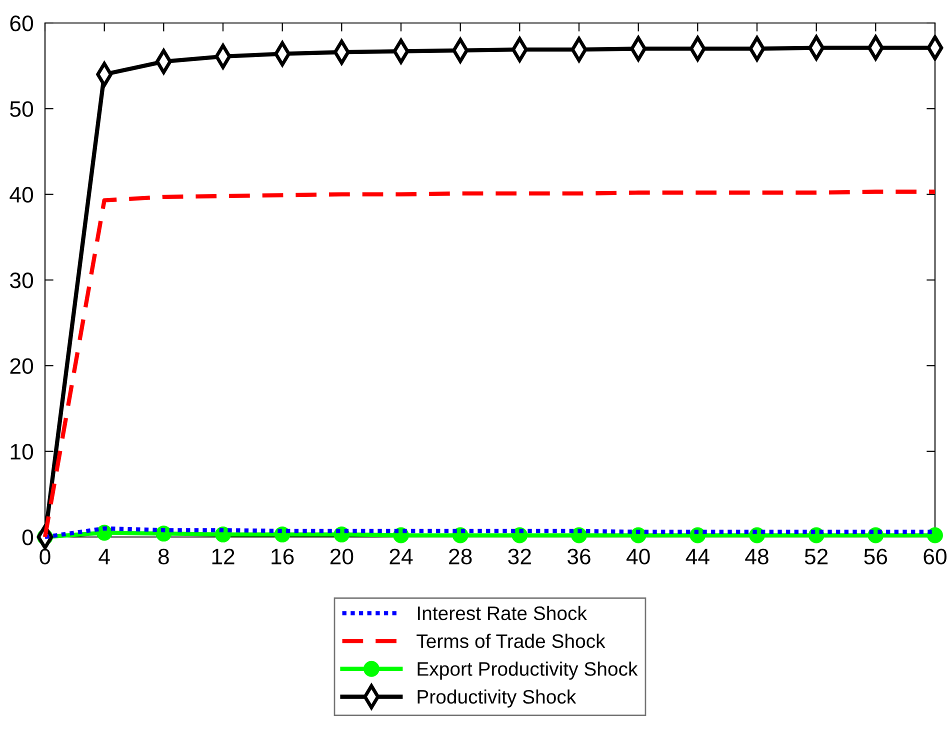 Image resolution: width=948 pixels, height=747 pixels. Describe the element at coordinates (22, 194) in the screenshot. I see `y-tick-label: 40` at that location.